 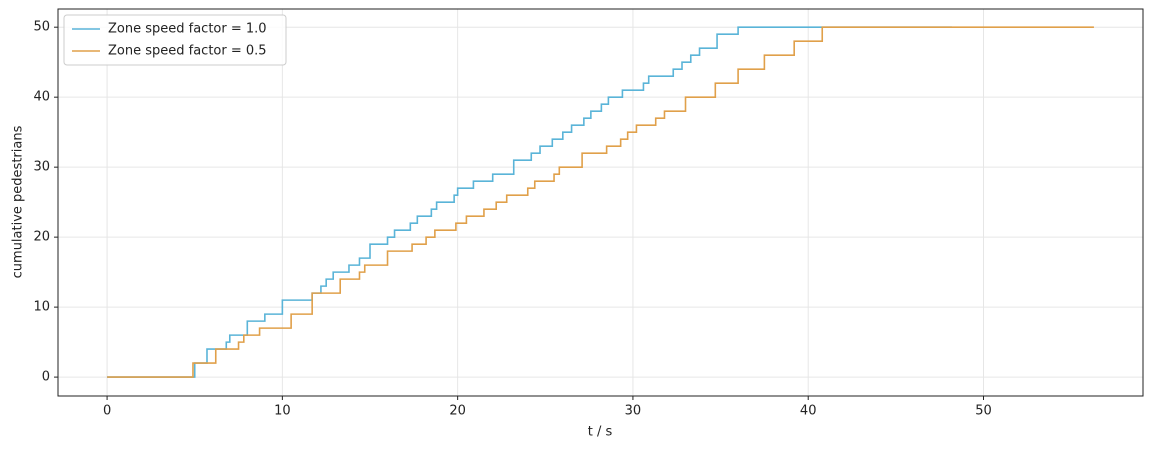 I want to click on y-tick-label: 0, so click(x=46, y=377).